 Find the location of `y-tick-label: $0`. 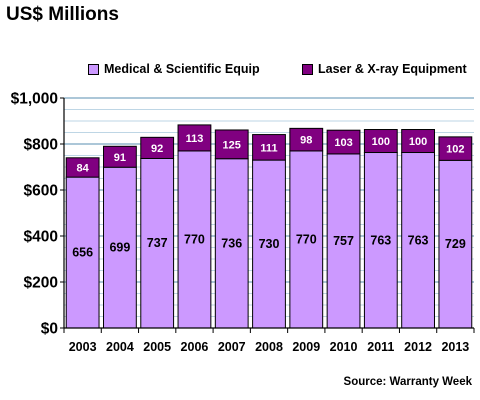

y-tick-label: $0 is located at coordinates (49, 329).